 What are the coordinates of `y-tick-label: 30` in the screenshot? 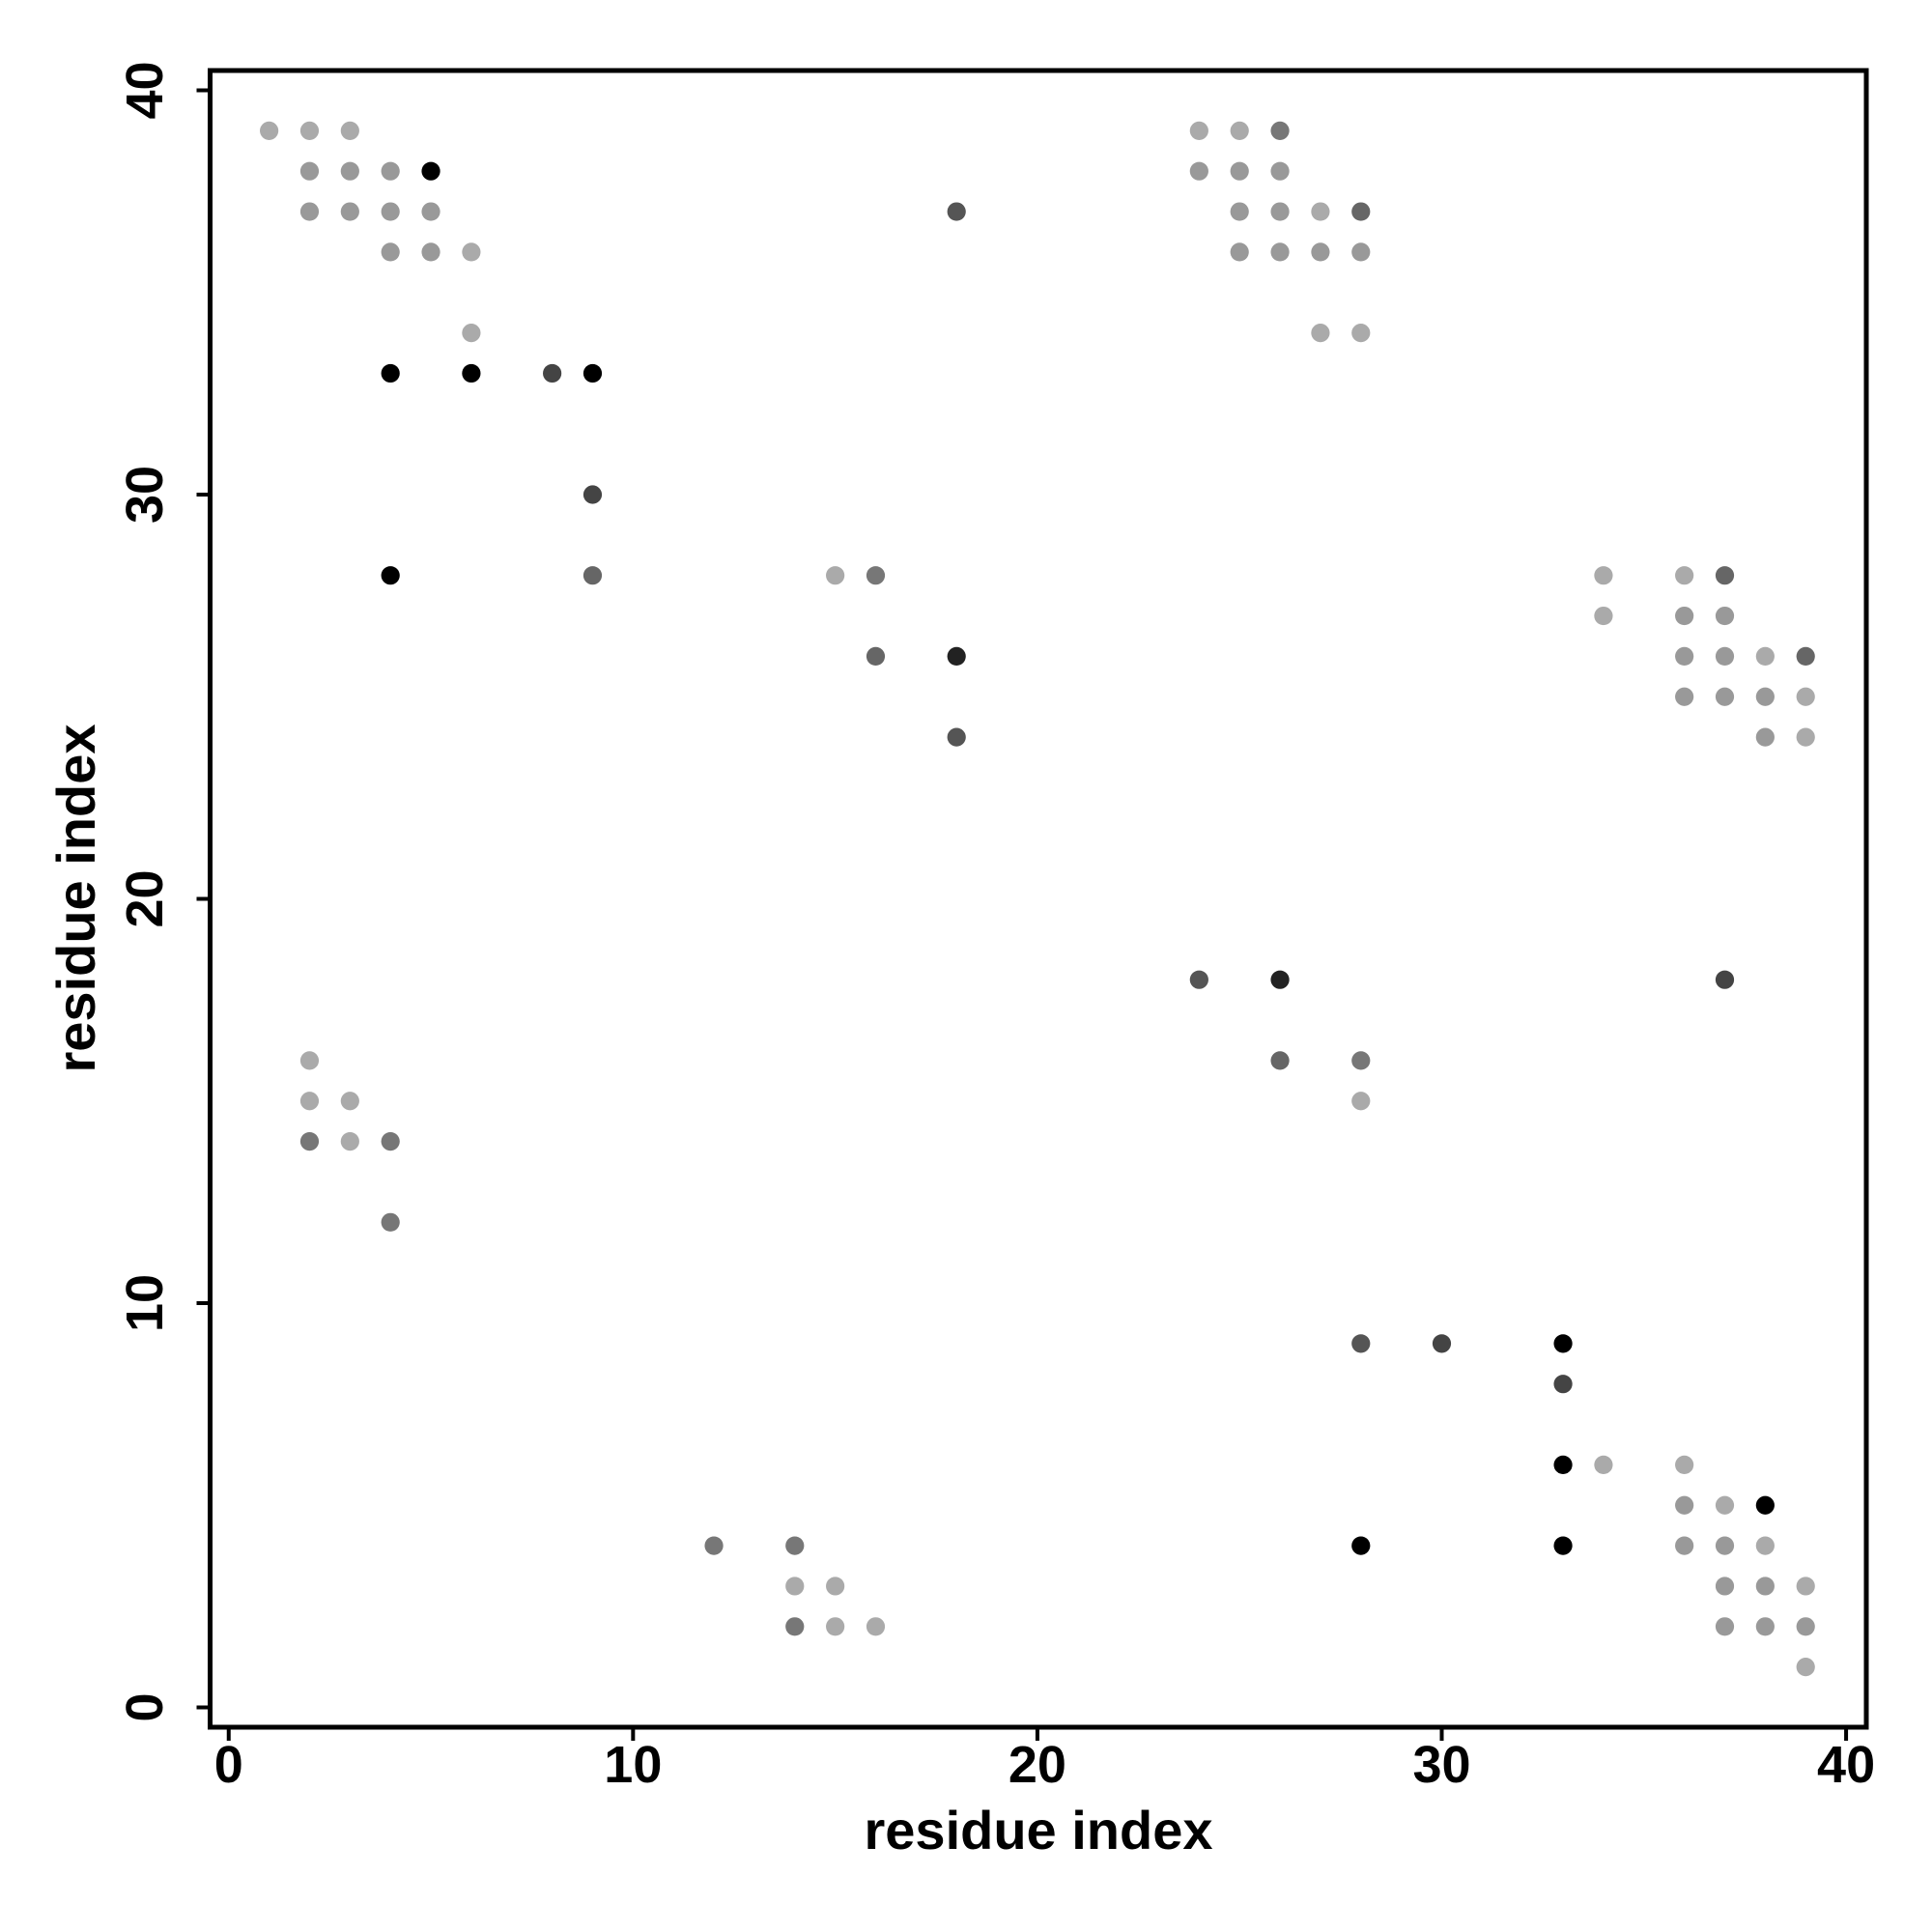 It's located at (145, 495).